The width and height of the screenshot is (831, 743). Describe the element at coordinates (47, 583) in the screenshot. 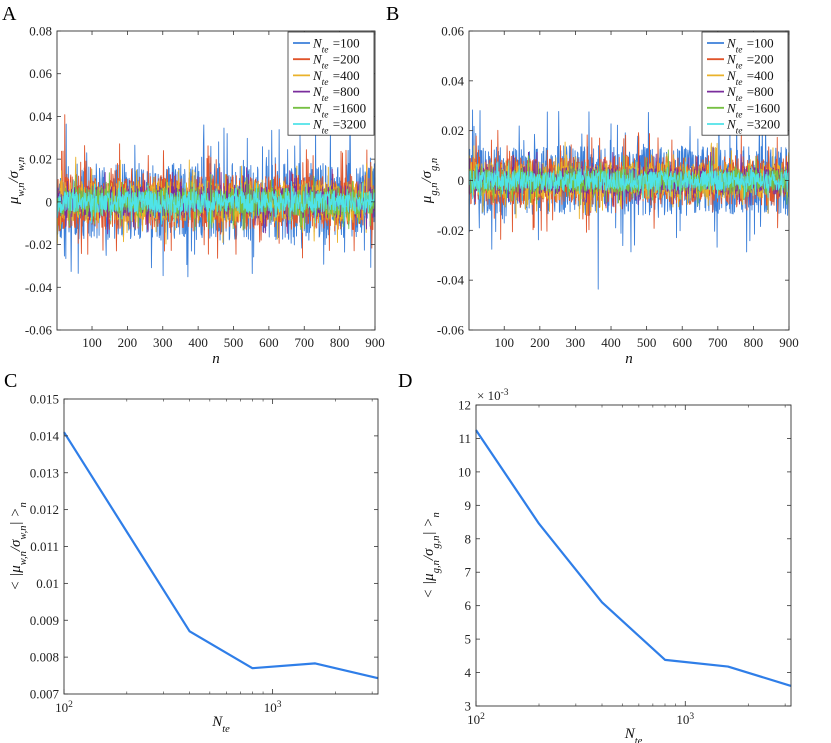

I see `y-tick-label: 0.01` at that location.